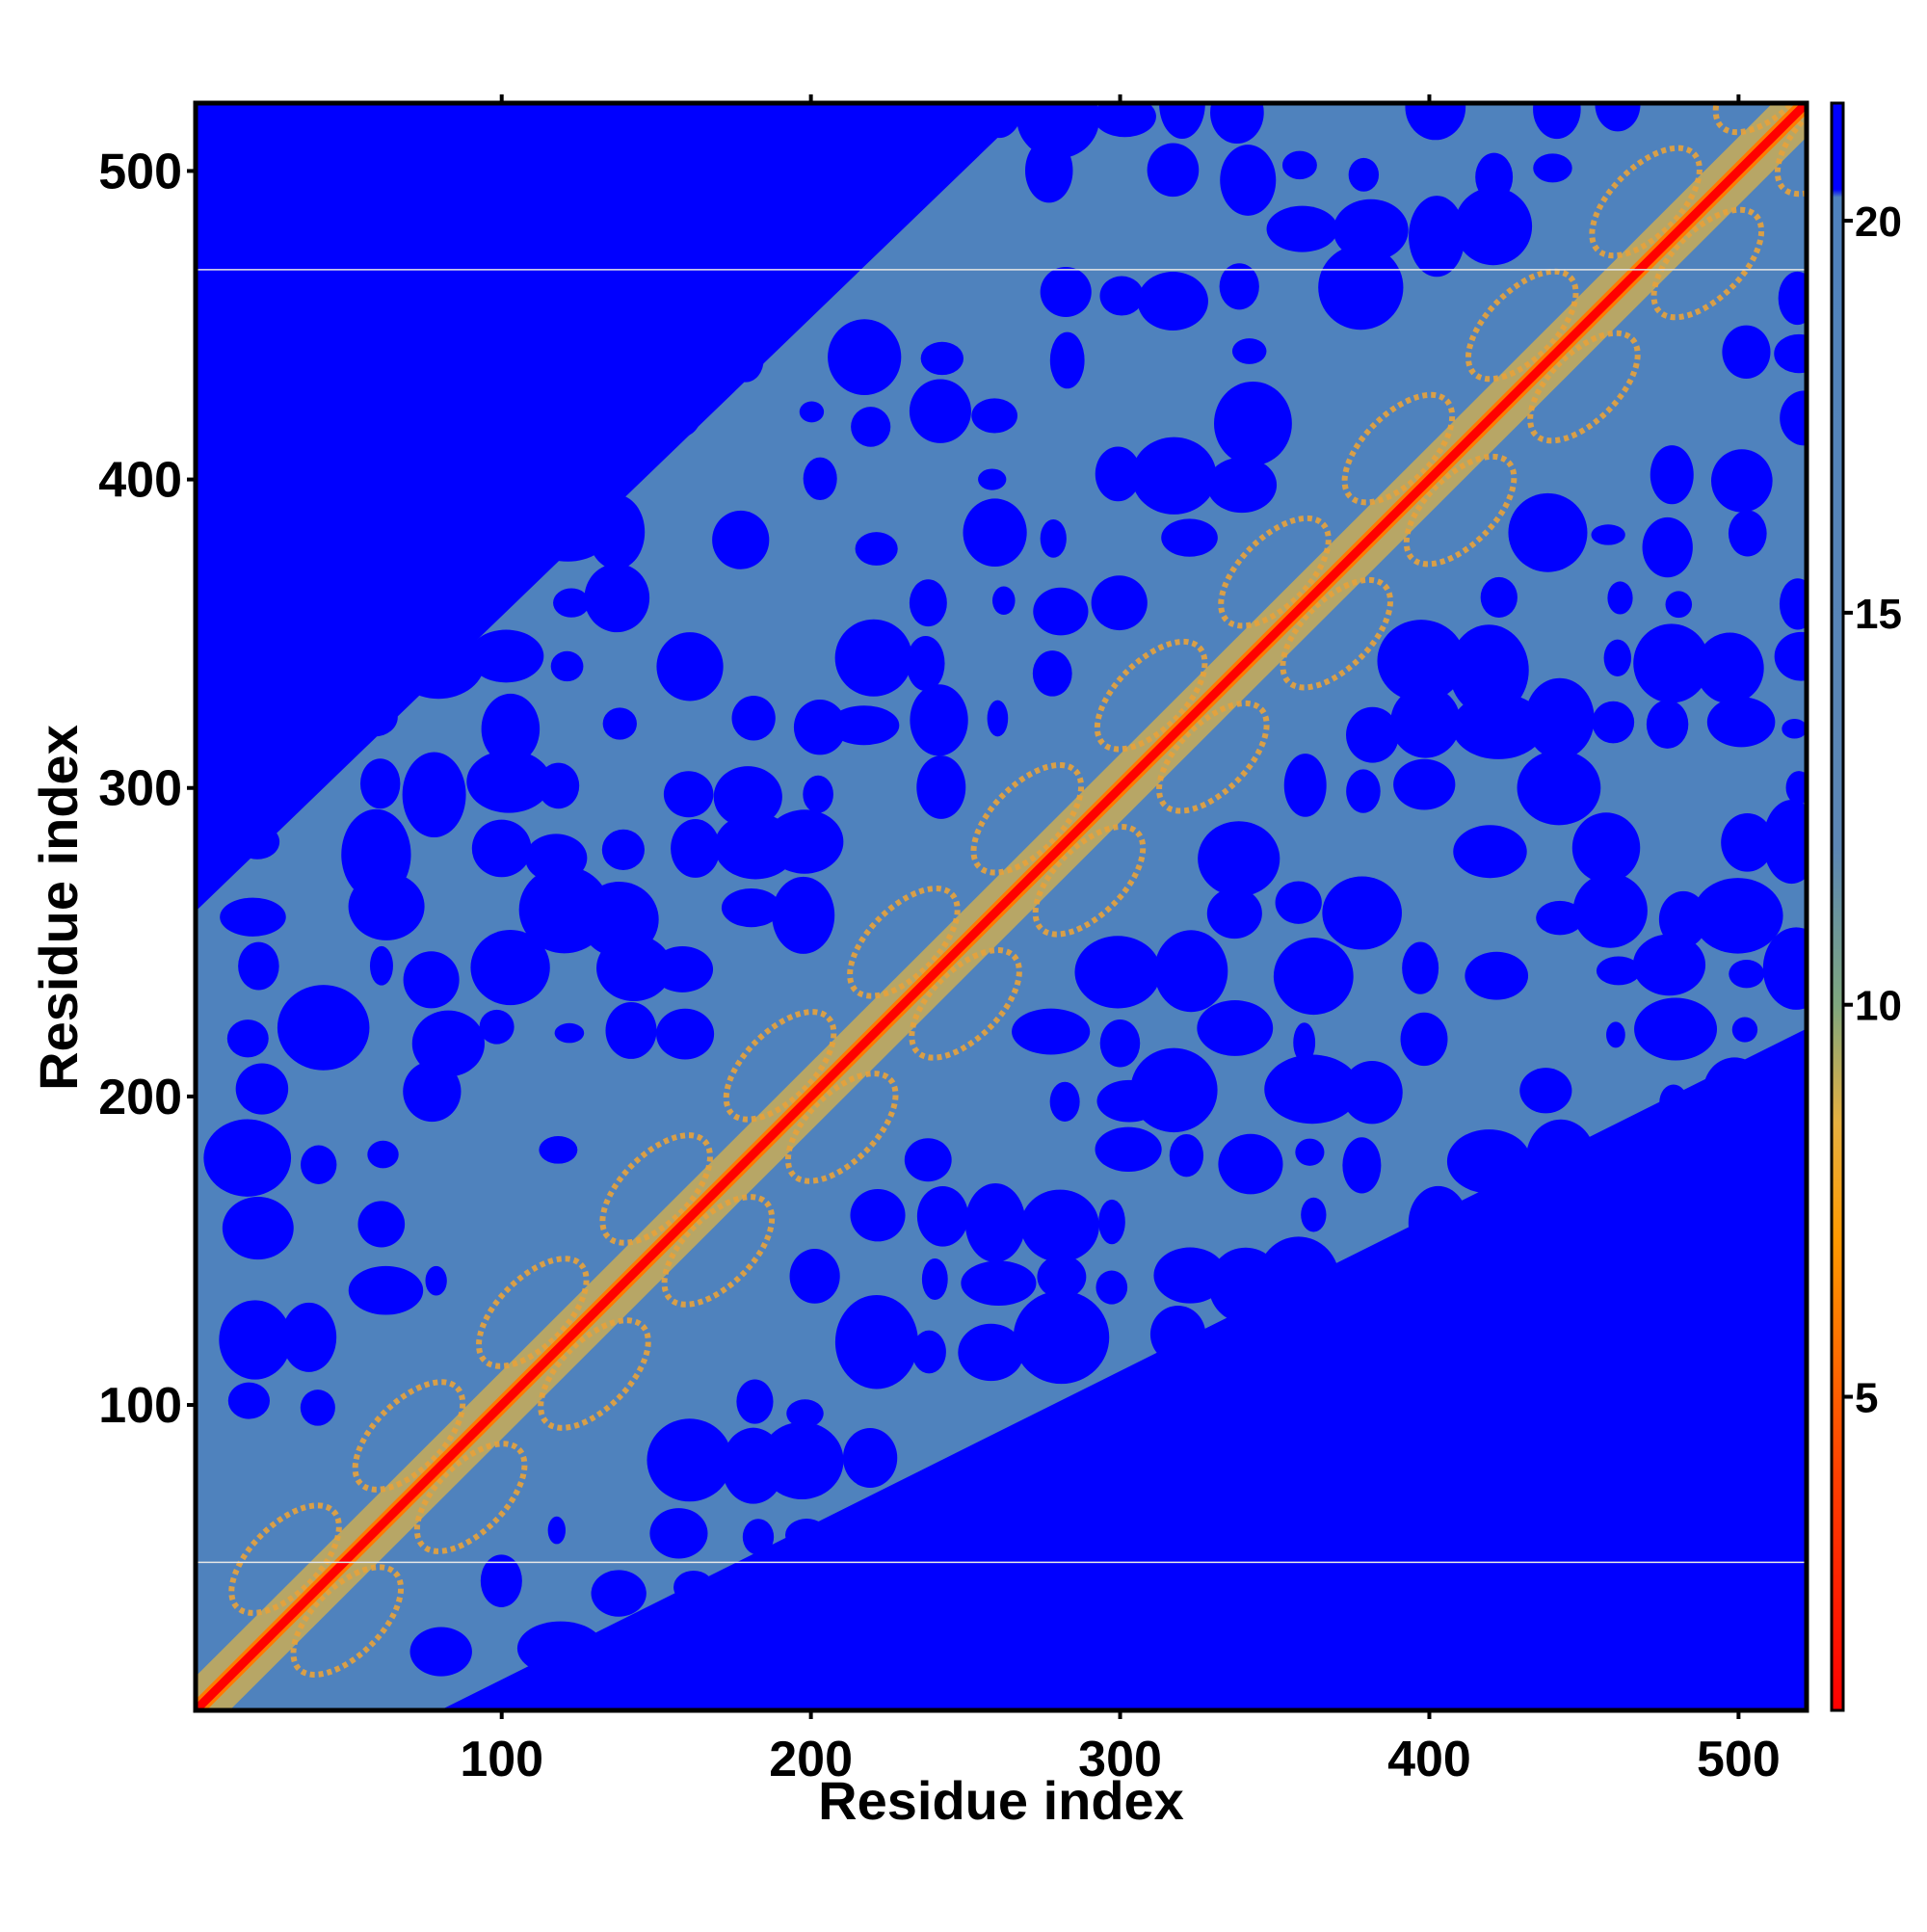 This screenshot has height=1932, width=1927. Describe the element at coordinates (1866, 906) in the screenshot. I see `colorbar: 5 10 15 20` at that location.